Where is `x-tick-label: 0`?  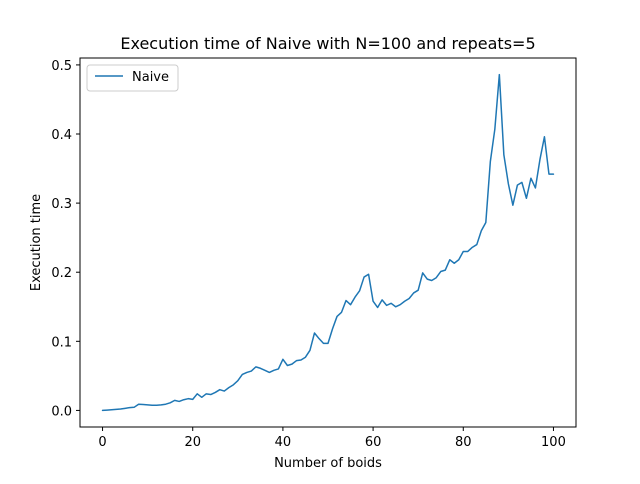
x-tick-label: 0 is located at coordinates (102, 442).